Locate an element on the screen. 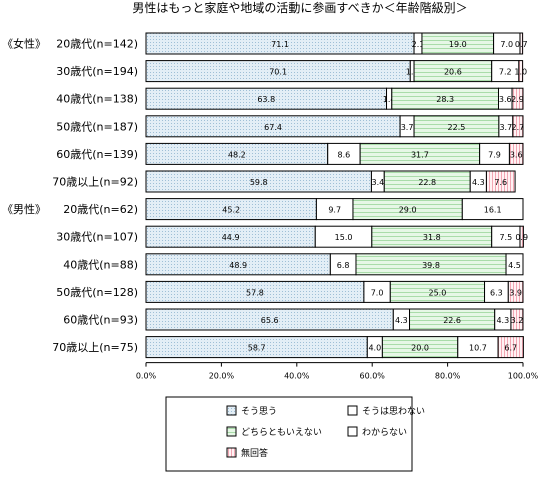 The width and height of the screenshot is (544, 479). data-label: 65.6 is located at coordinates (270, 320).